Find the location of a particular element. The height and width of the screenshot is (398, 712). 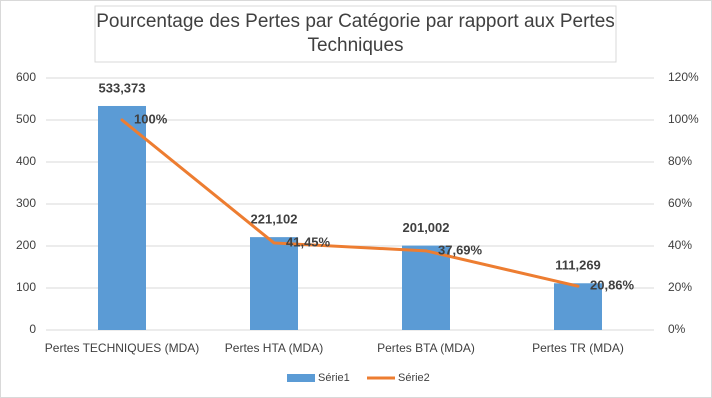

x-tick-label: Pertes HTA (MDA) is located at coordinates (274, 348).